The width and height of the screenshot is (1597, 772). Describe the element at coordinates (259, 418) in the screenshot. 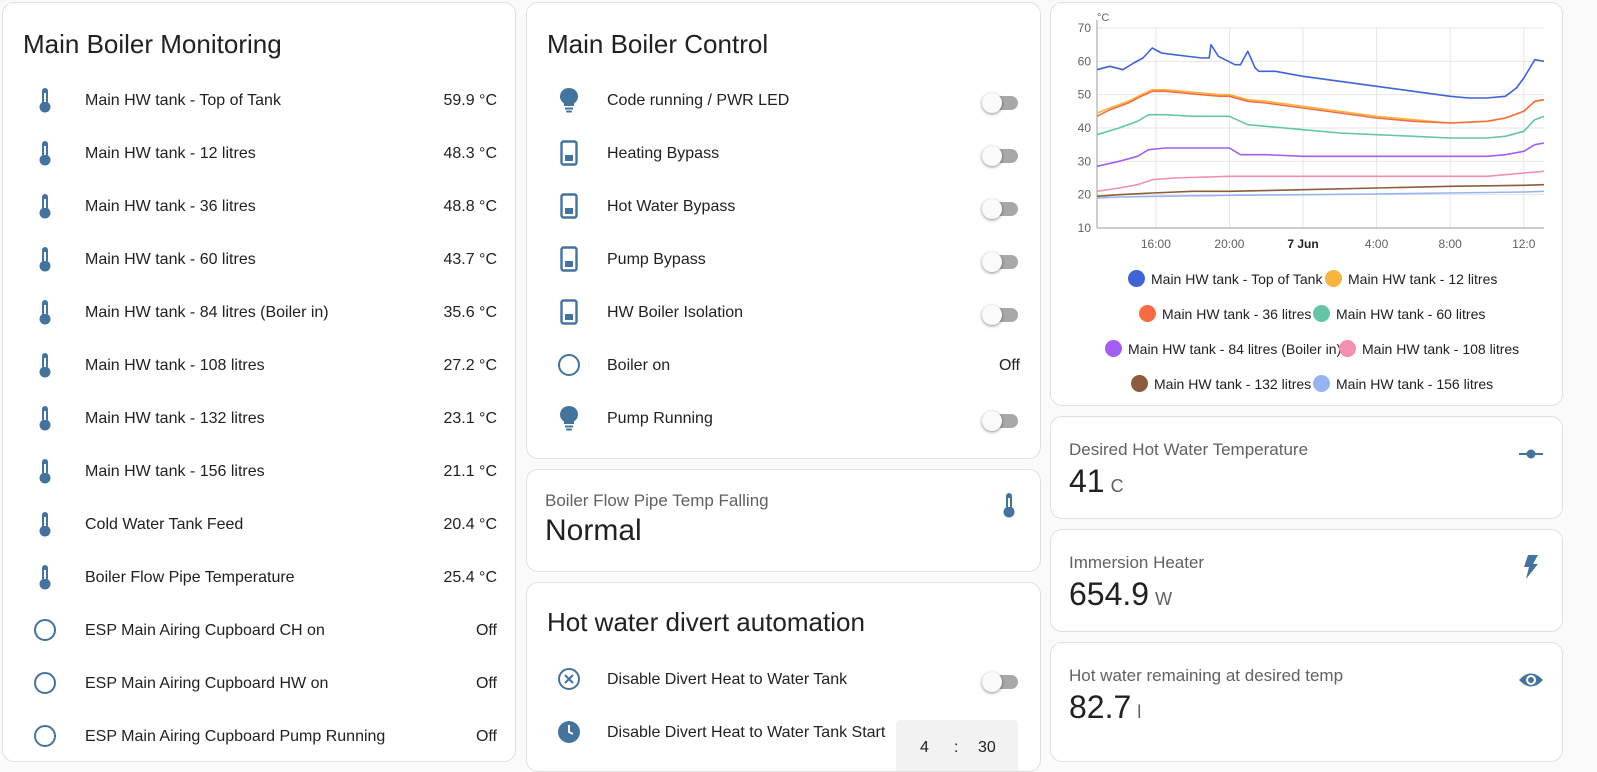

I see `entity-row-main-hw-tank-132-litres: Main HW tank - 132 litres 23.1 °C` at that location.